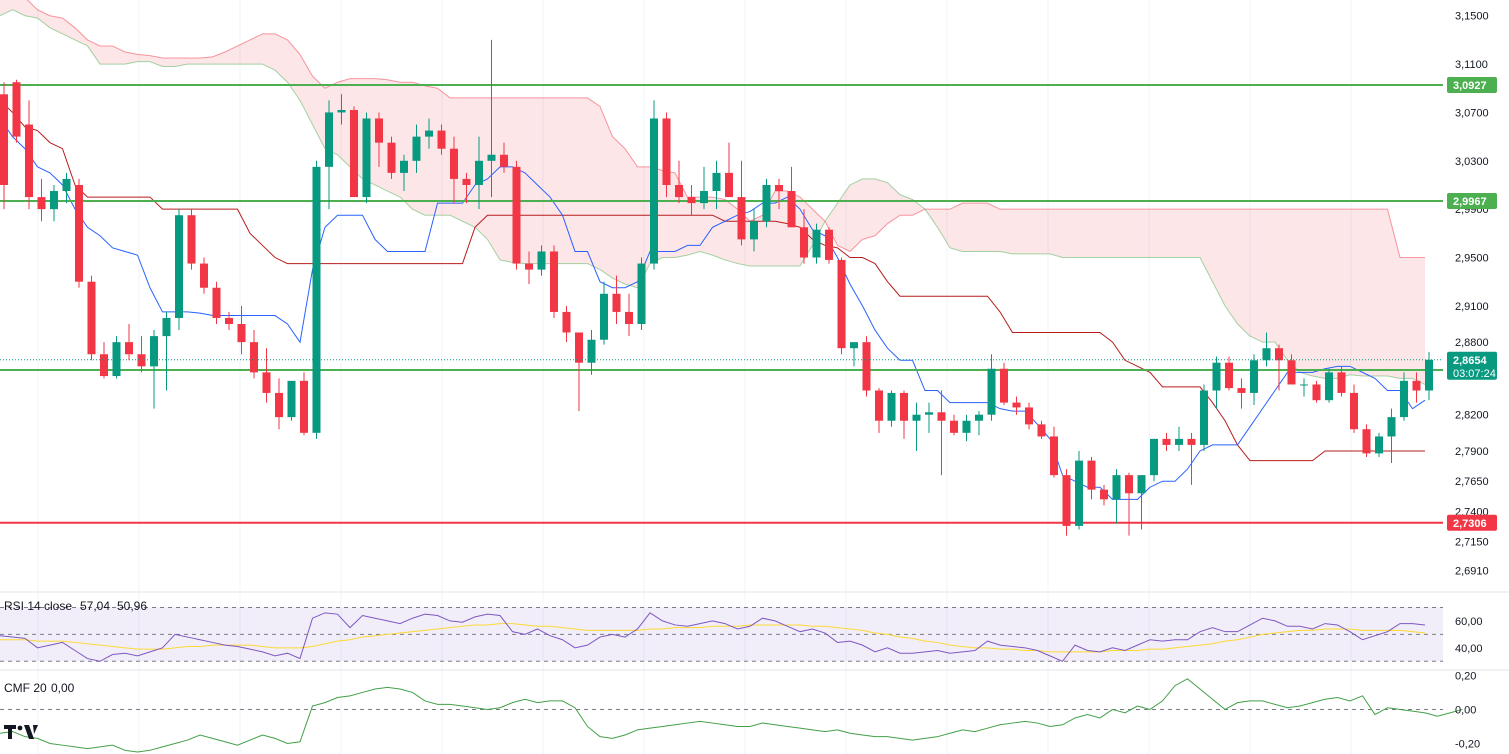  What do you see at coordinates (22, 732) in the screenshot?
I see `tradingview-logo-icon` at bounding box center [22, 732].